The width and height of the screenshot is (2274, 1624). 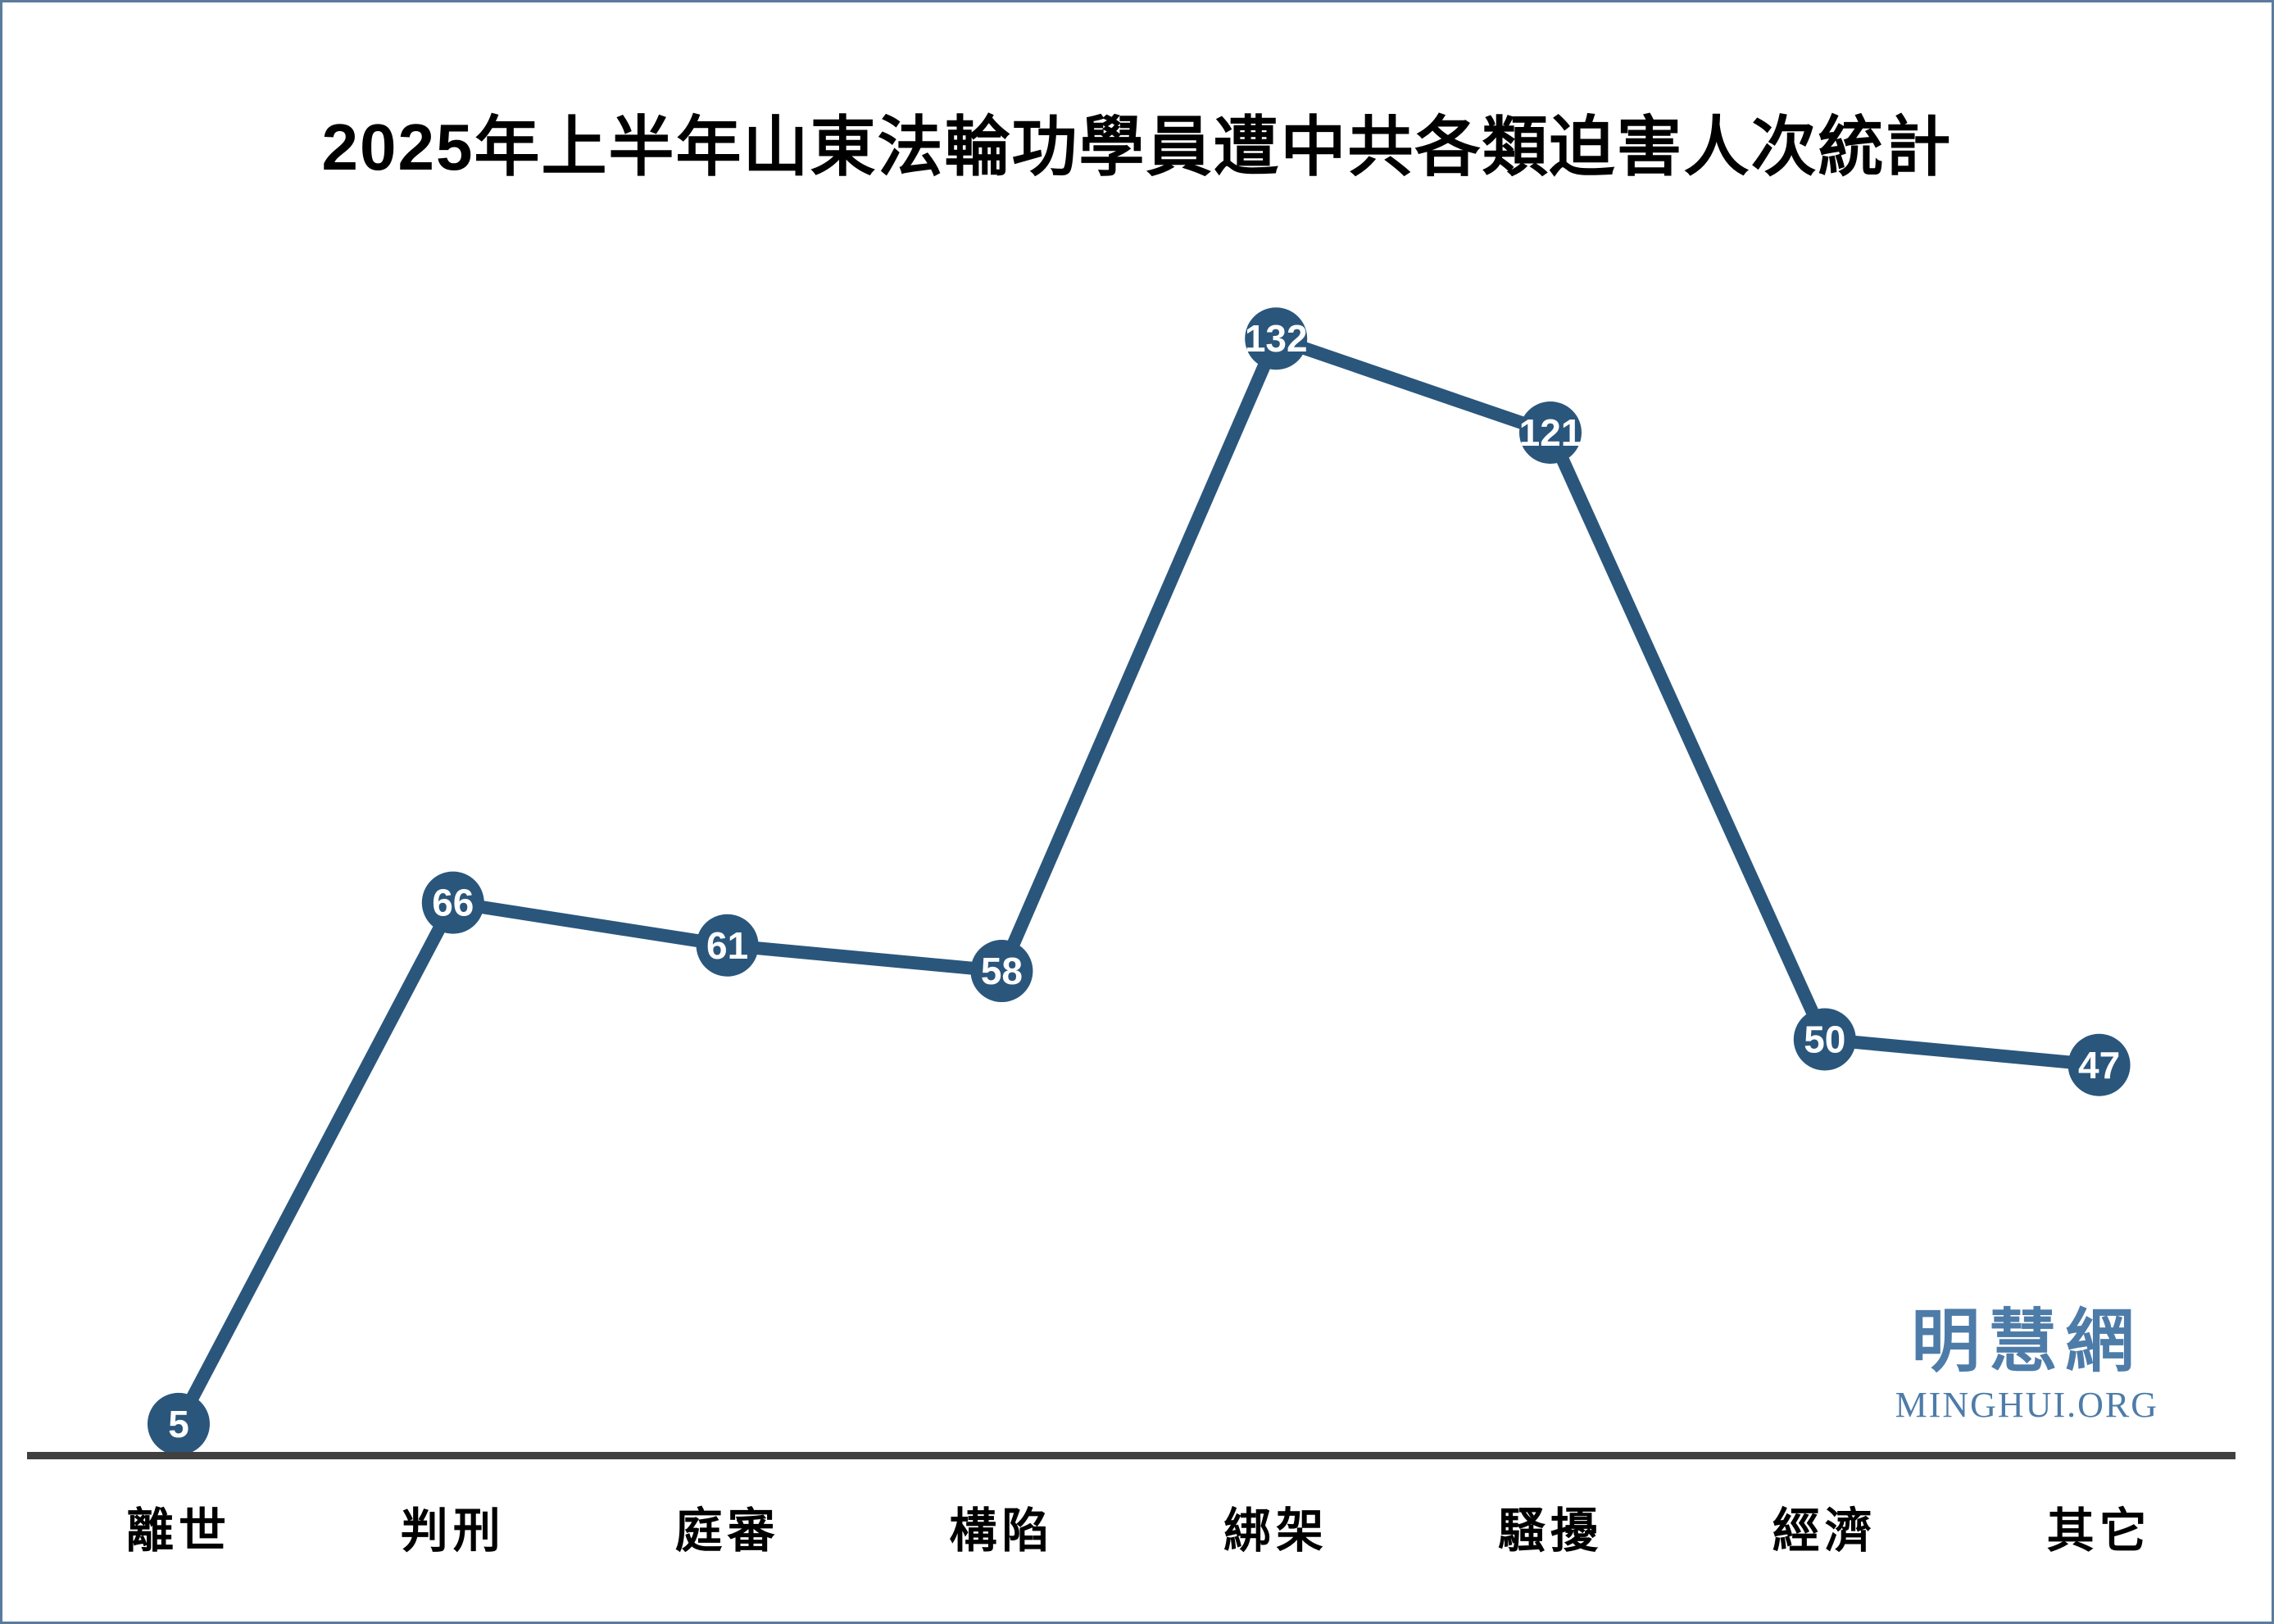 What do you see at coordinates (1131, 1455) in the screenshot?
I see `x-axis-line` at bounding box center [1131, 1455].